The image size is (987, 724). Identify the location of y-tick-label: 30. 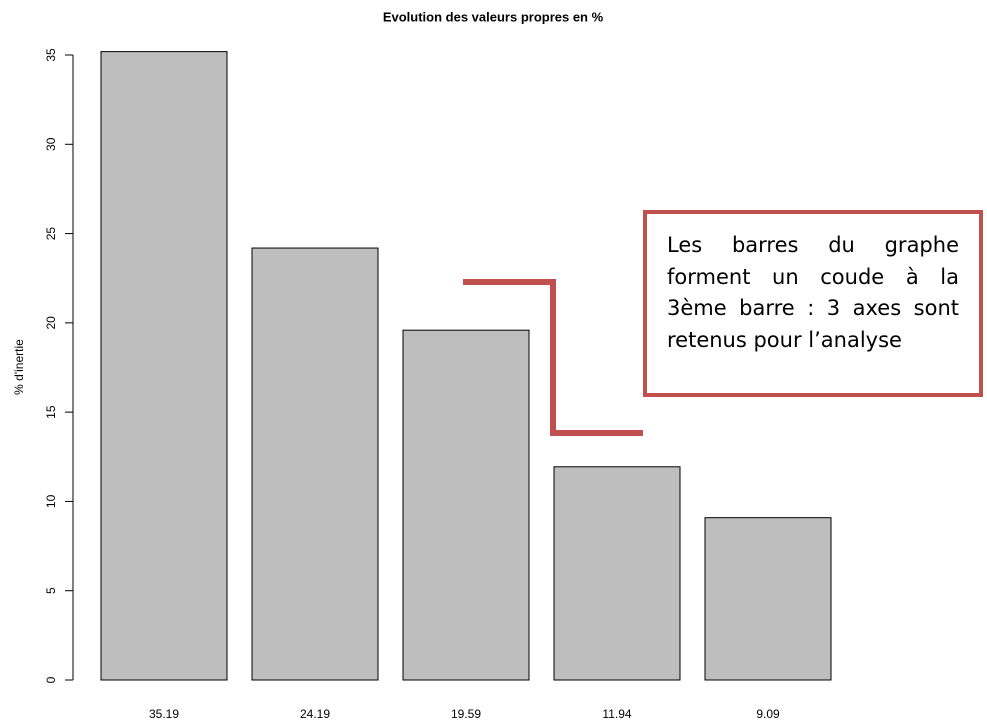
(51, 144).